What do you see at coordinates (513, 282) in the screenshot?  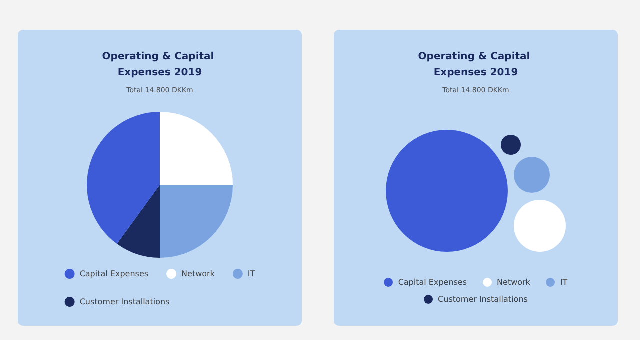 I see `category-label: Network` at bounding box center [513, 282].